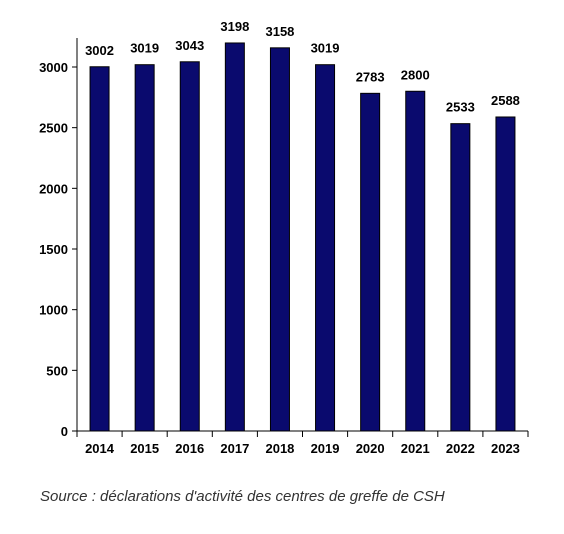  I want to click on x-tick-label-2017: 2017, so click(234, 448).